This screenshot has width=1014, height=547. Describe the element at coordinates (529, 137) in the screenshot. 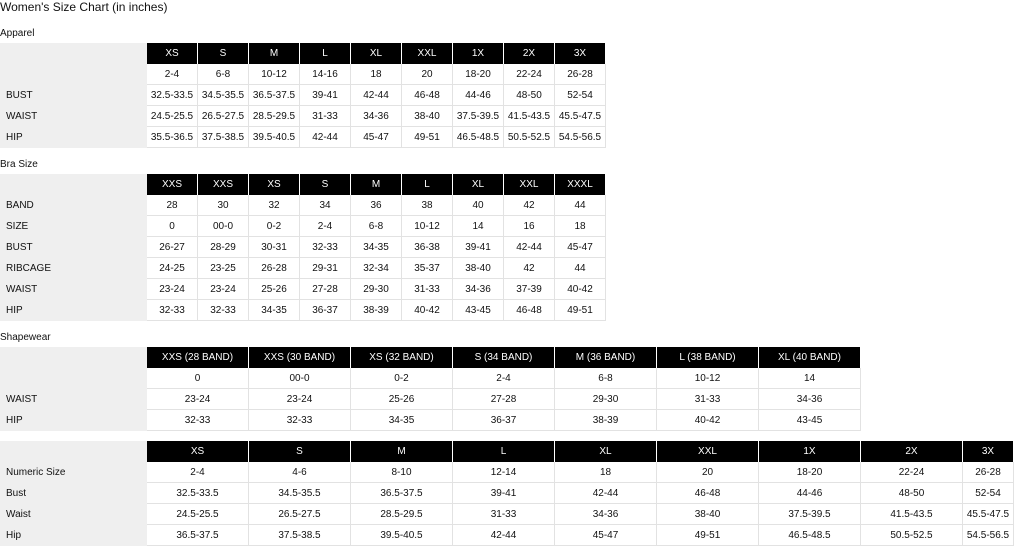

I see `table-cell: 50.5-52.5` at that location.